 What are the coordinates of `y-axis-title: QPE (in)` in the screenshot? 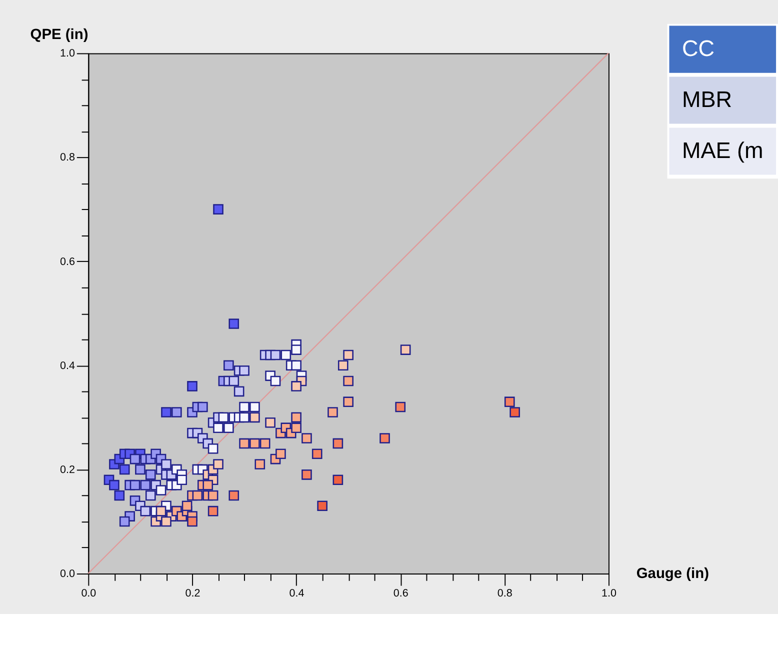 It's located at (59, 35).